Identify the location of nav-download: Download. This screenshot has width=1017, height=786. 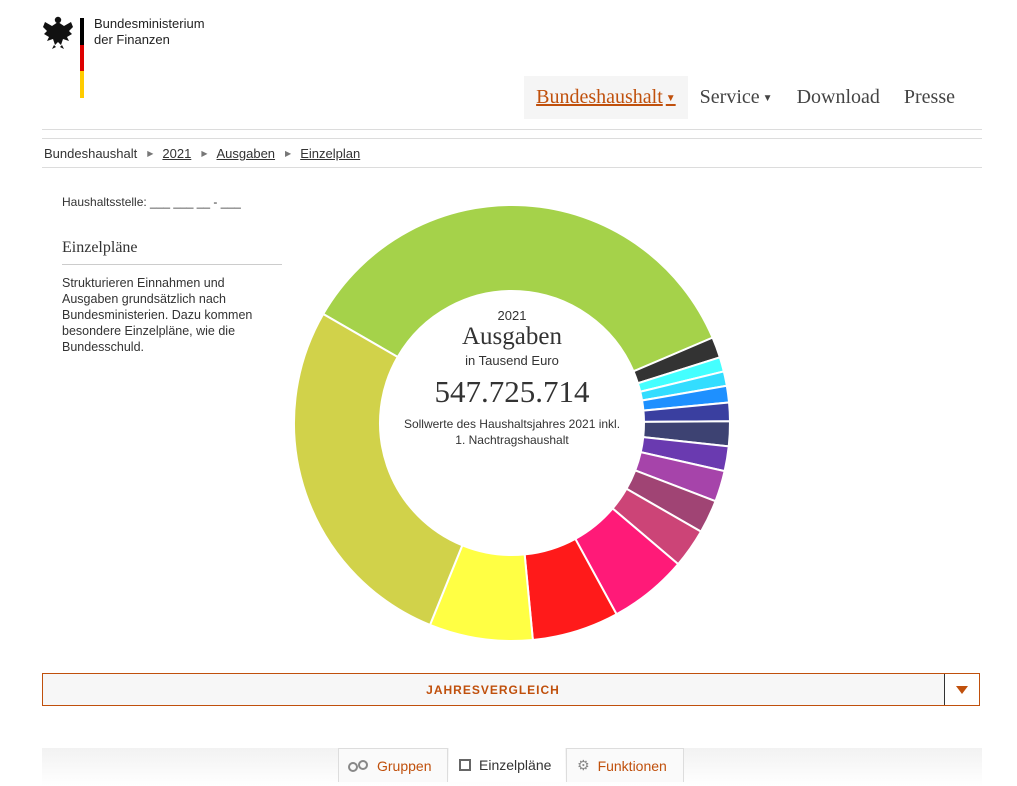
(838, 97).